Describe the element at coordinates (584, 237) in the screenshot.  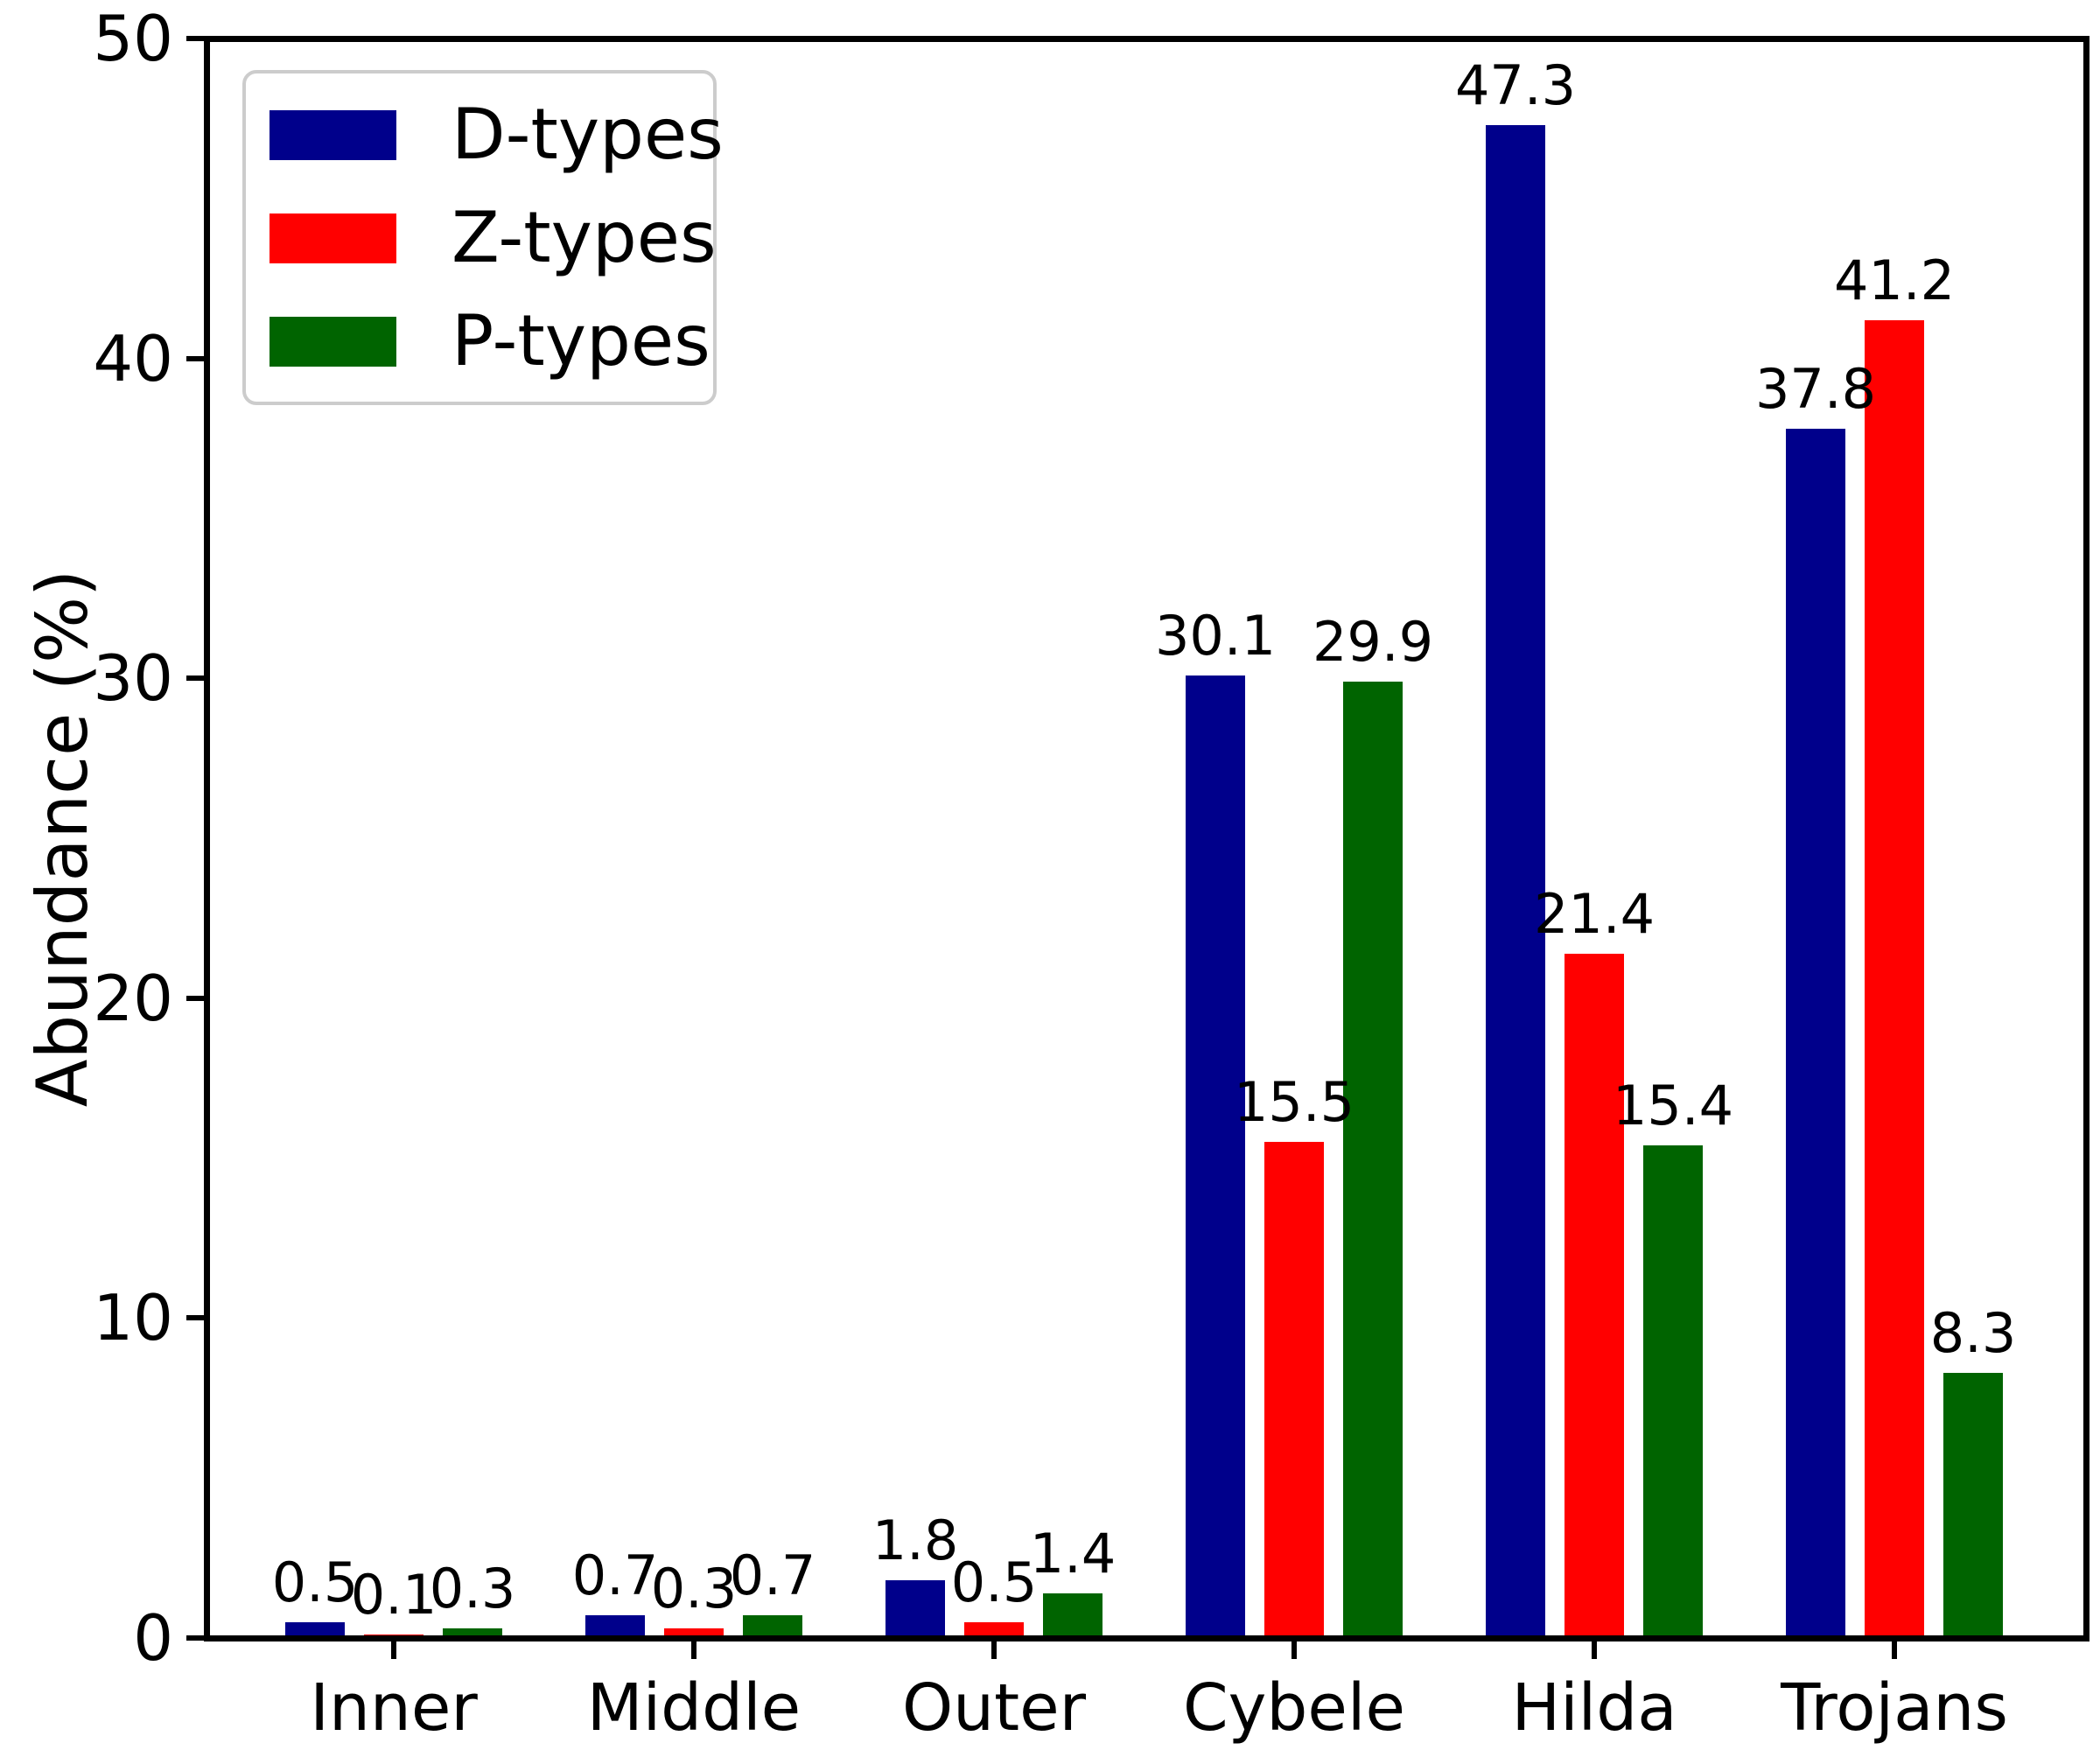
I see `legend-label-z-types: Z-types` at that location.